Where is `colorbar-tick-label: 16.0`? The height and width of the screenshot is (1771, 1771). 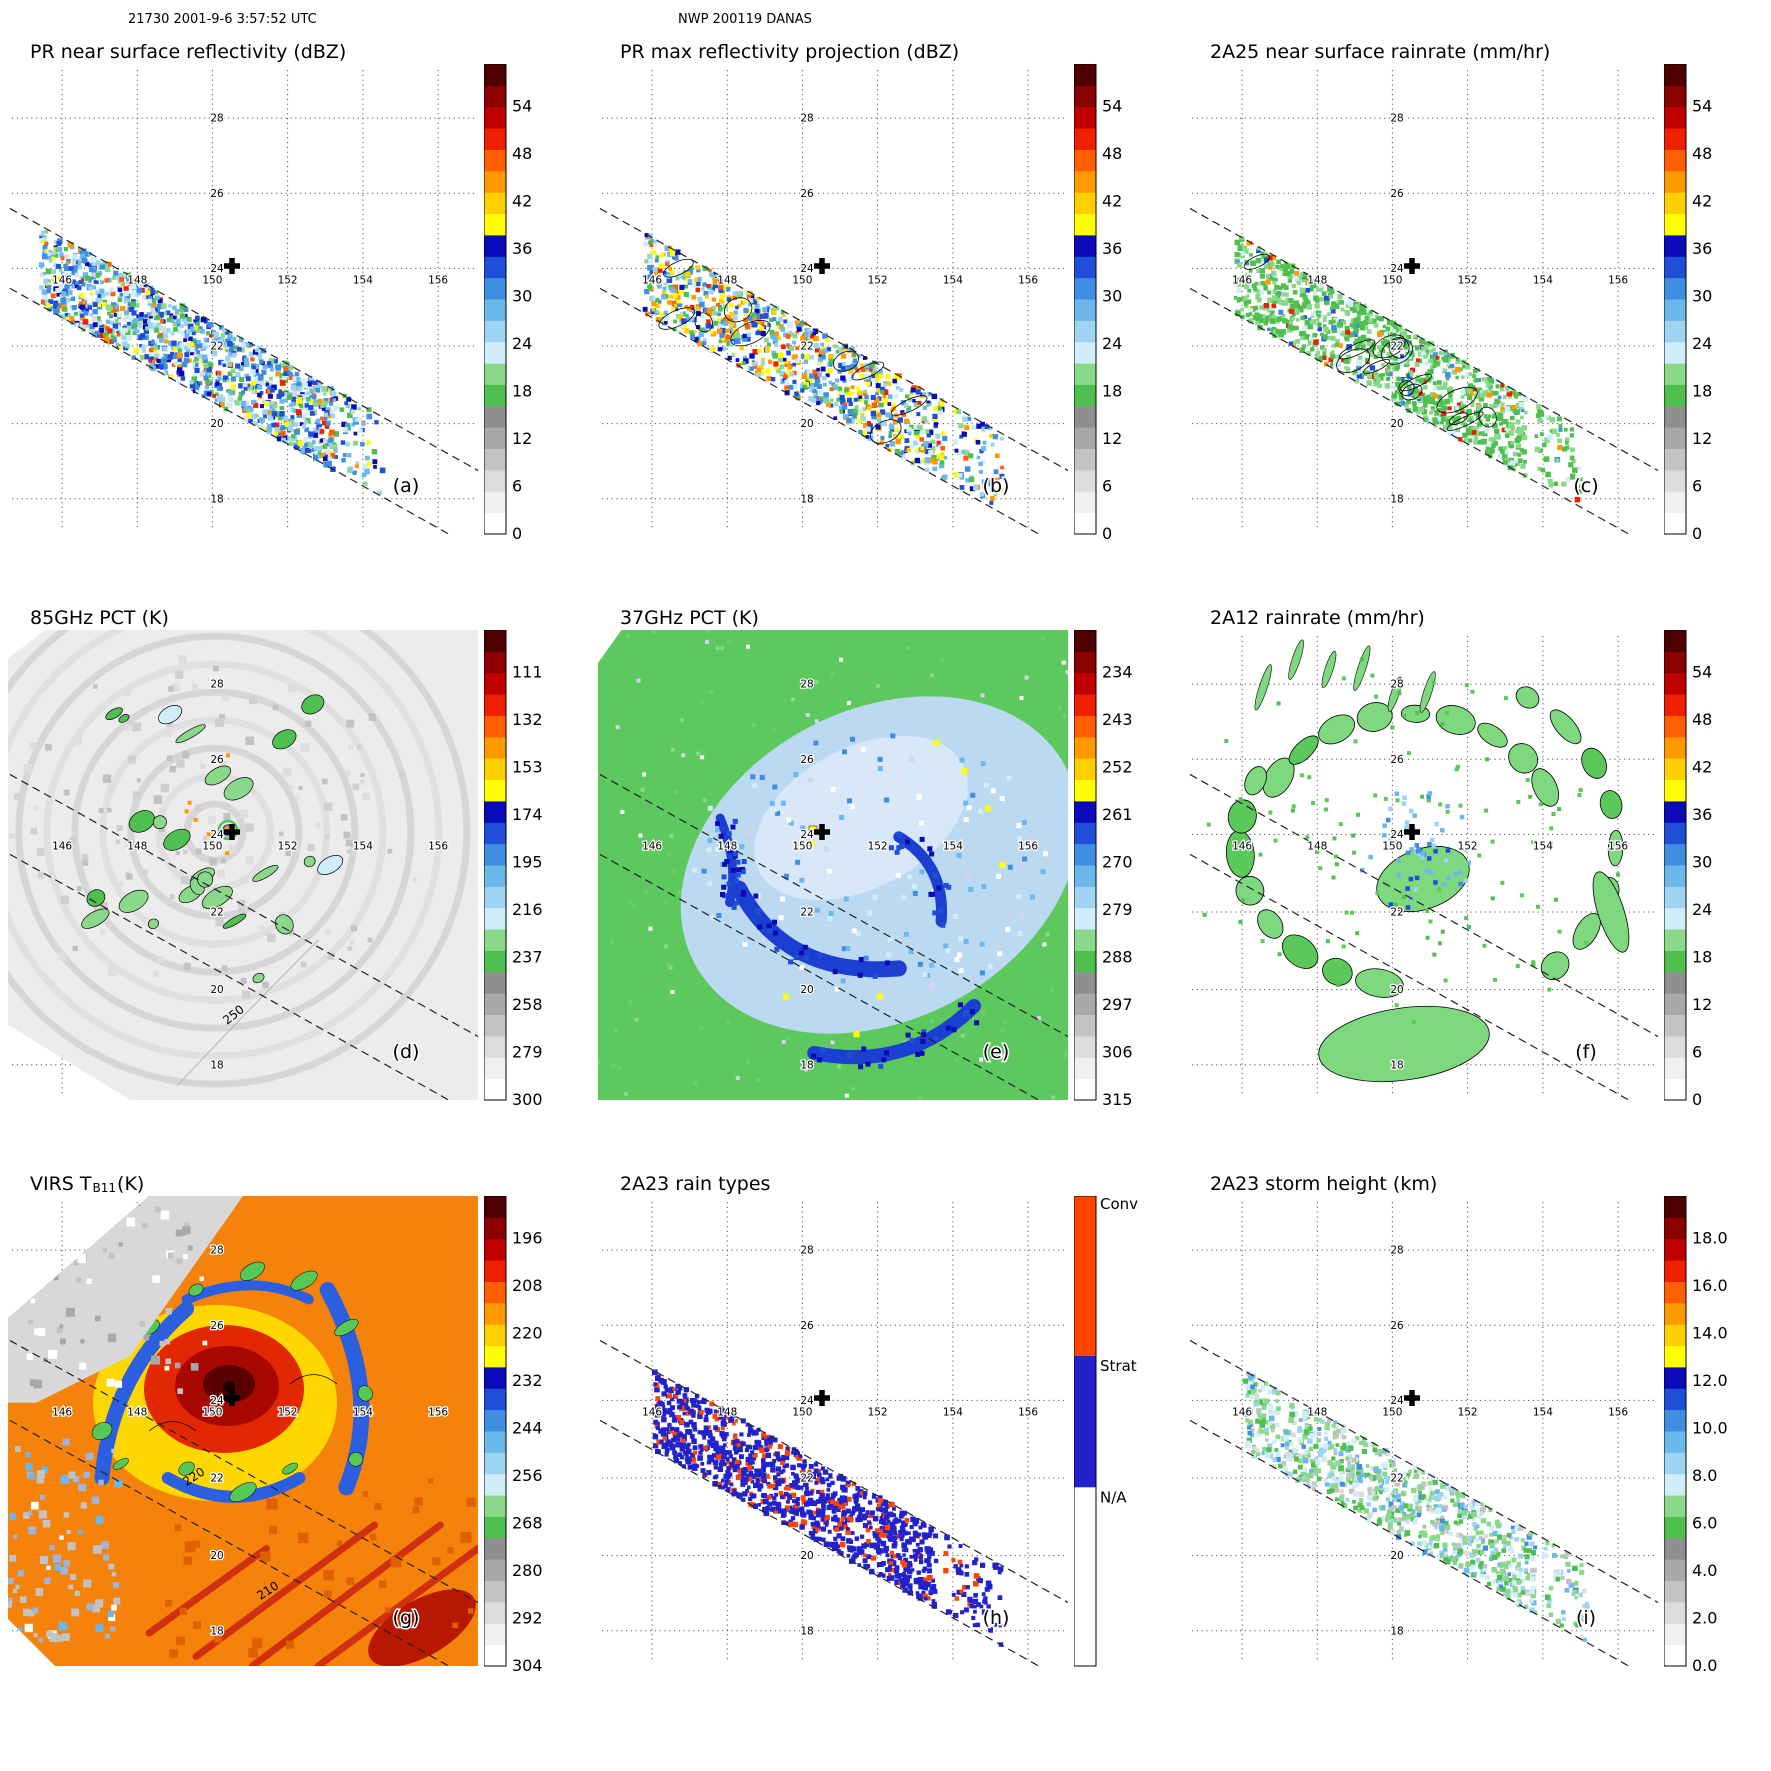 colorbar-tick-label: 16.0 is located at coordinates (1710, 1285).